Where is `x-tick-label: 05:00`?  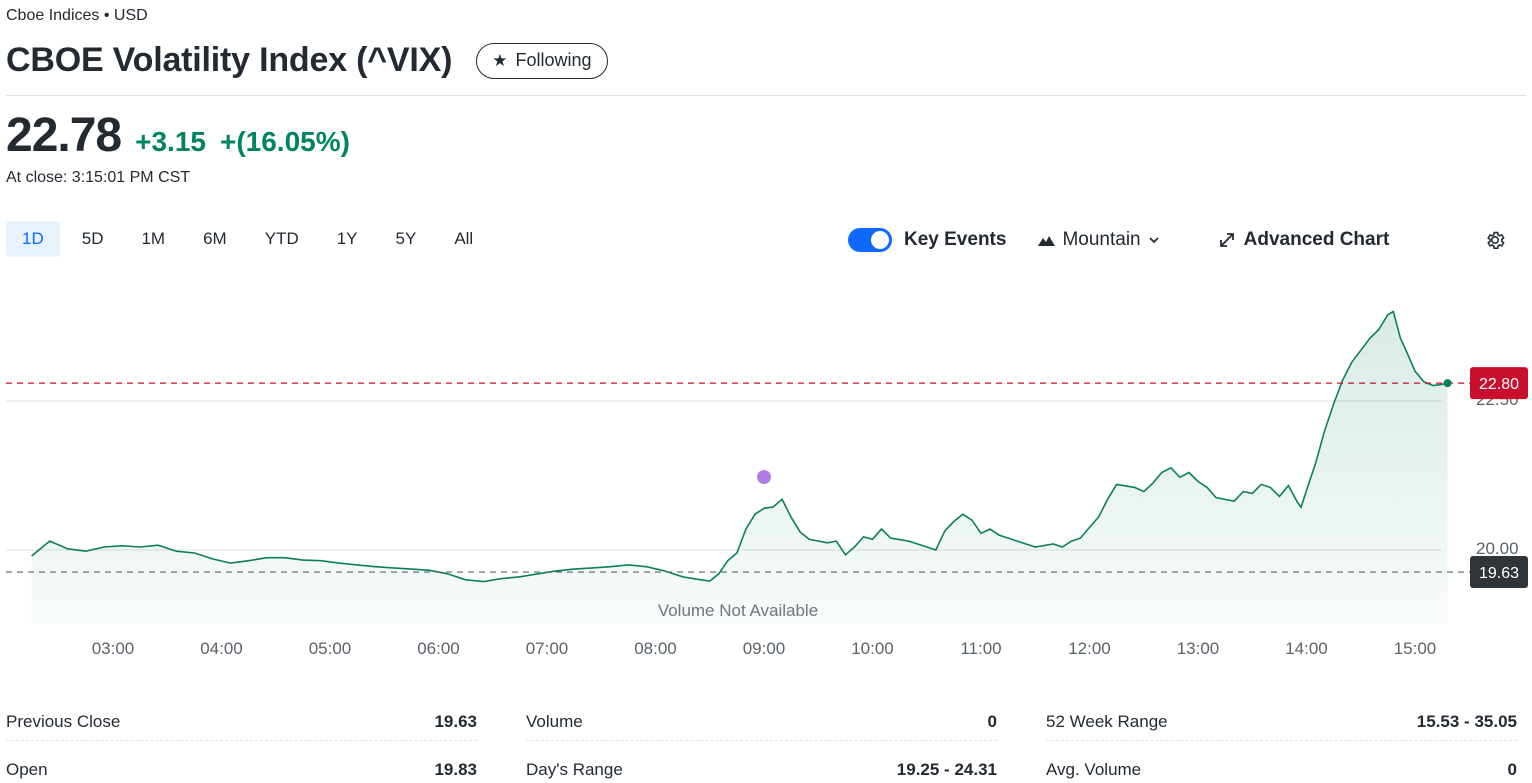
x-tick-label: 05:00 is located at coordinates (330, 648).